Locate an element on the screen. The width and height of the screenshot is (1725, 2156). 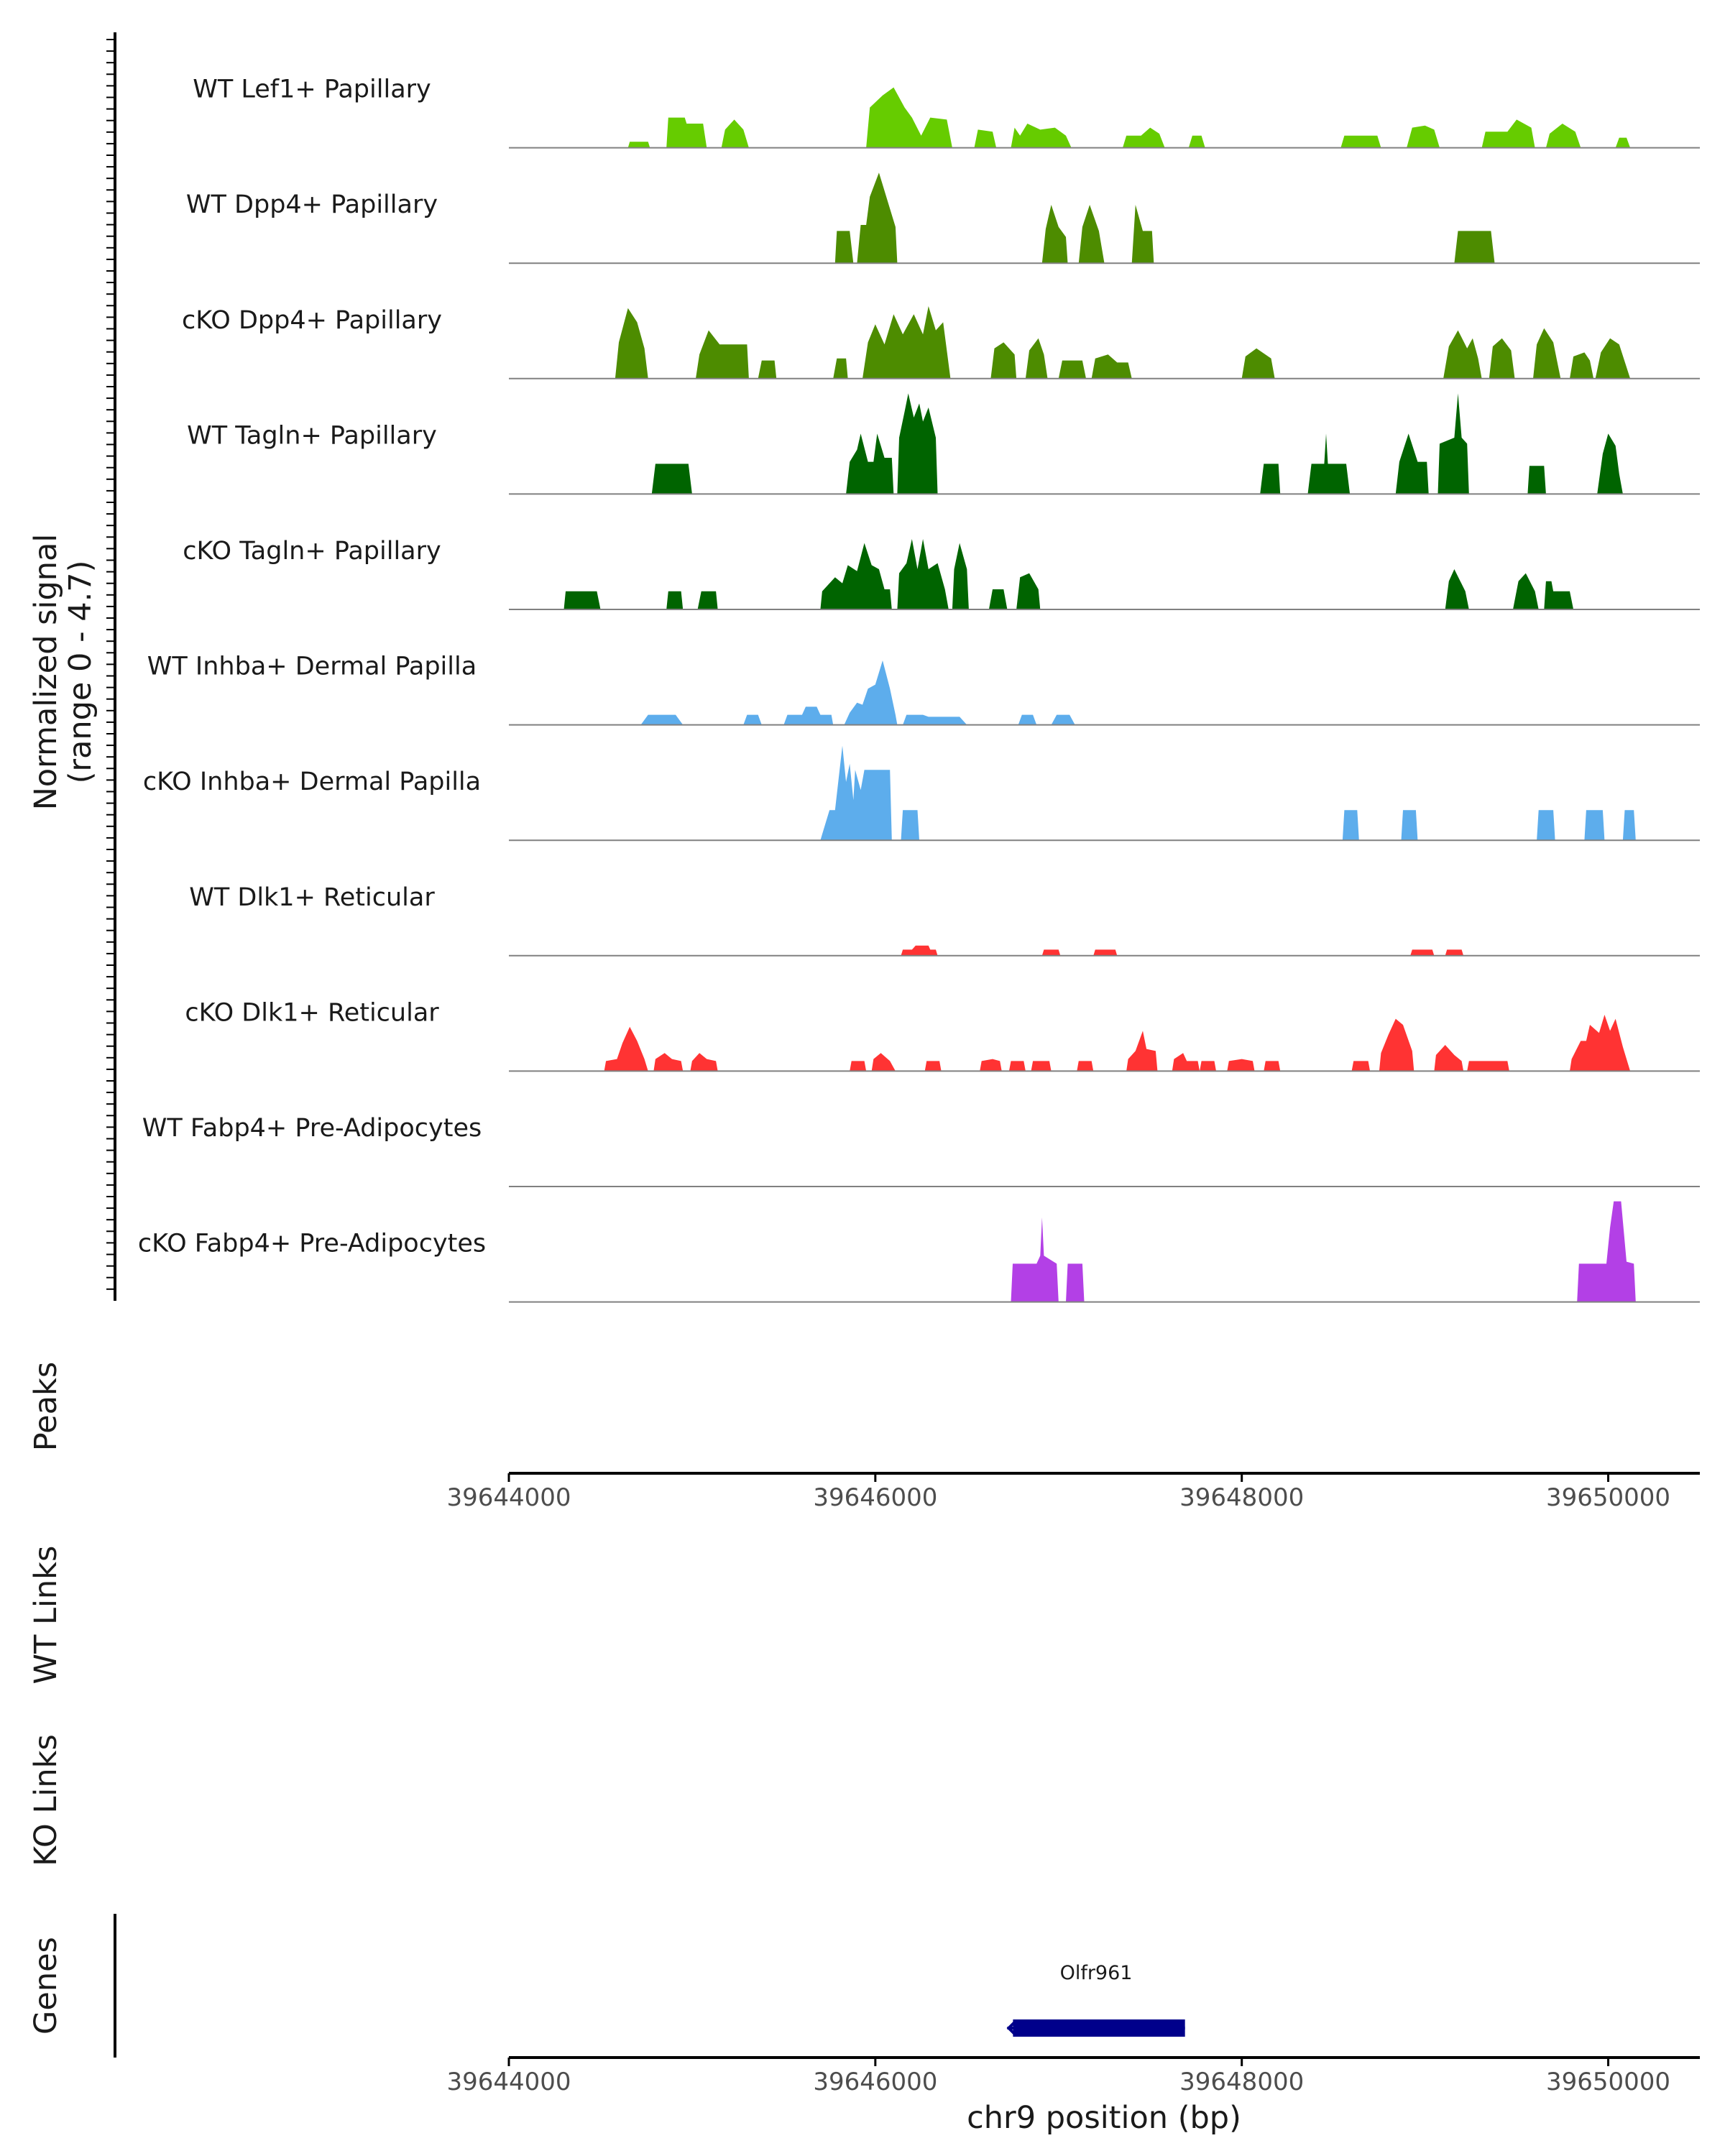
track-label: cKO Inhba+ Dermal Papilla is located at coordinates (312, 782).